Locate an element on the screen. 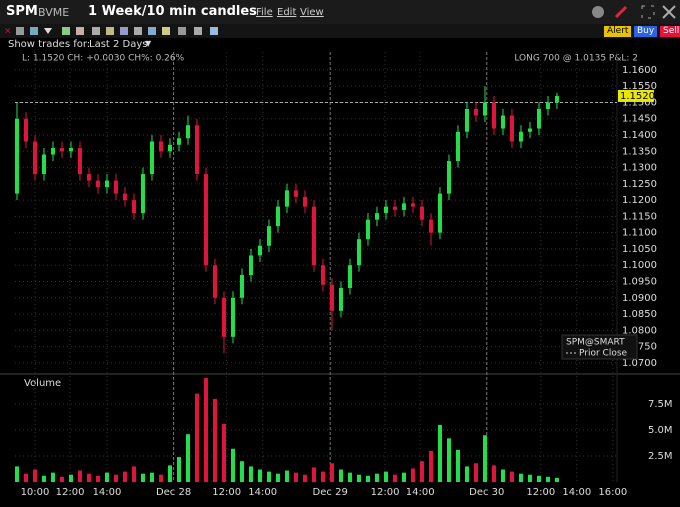 The width and height of the screenshot is (680, 507). trades-select: Last 2 Days is located at coordinates (118, 44).